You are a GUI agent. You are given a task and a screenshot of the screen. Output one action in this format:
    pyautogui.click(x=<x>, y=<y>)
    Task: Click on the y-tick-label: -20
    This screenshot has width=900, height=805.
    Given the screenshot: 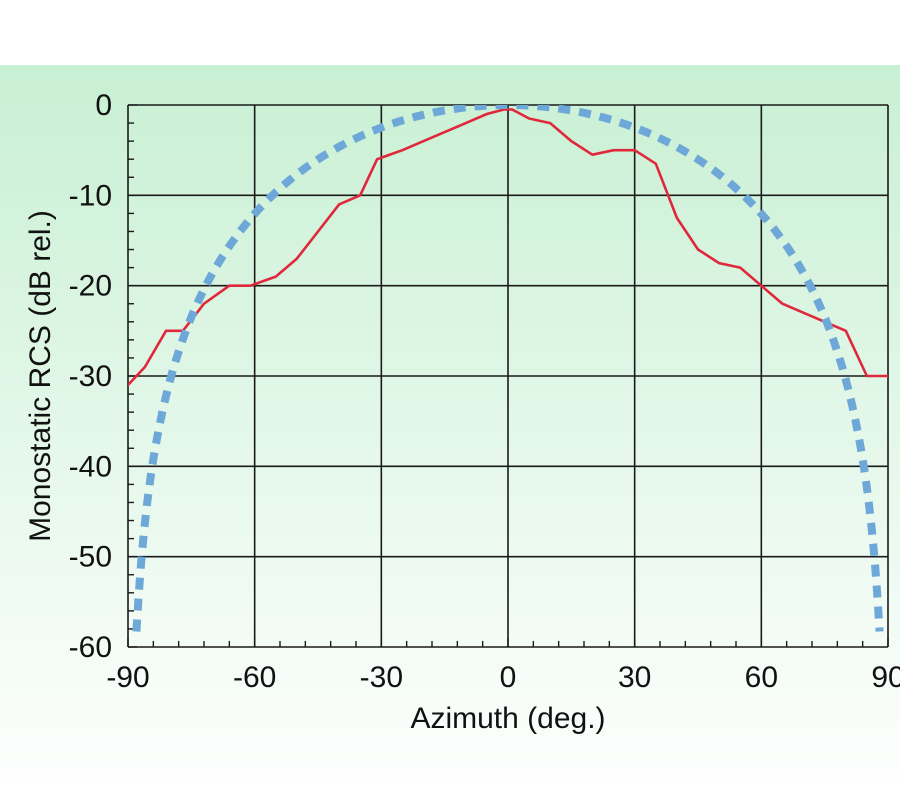 What is the action you would take?
    pyautogui.click(x=90, y=286)
    